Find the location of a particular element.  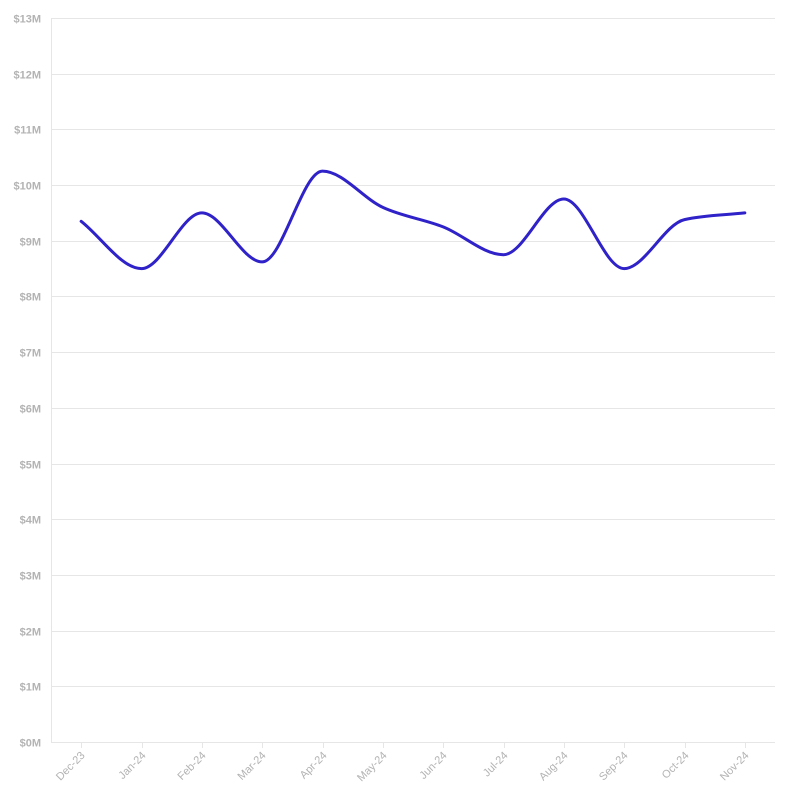

y-tick-label: $0M is located at coordinates (30, 744).